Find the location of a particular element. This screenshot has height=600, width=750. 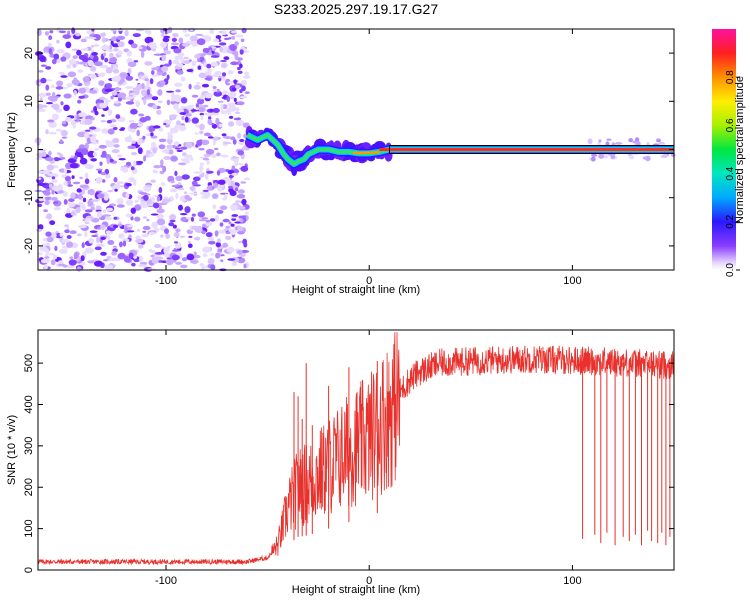

x-tick-label: -100 is located at coordinates (166, 581).